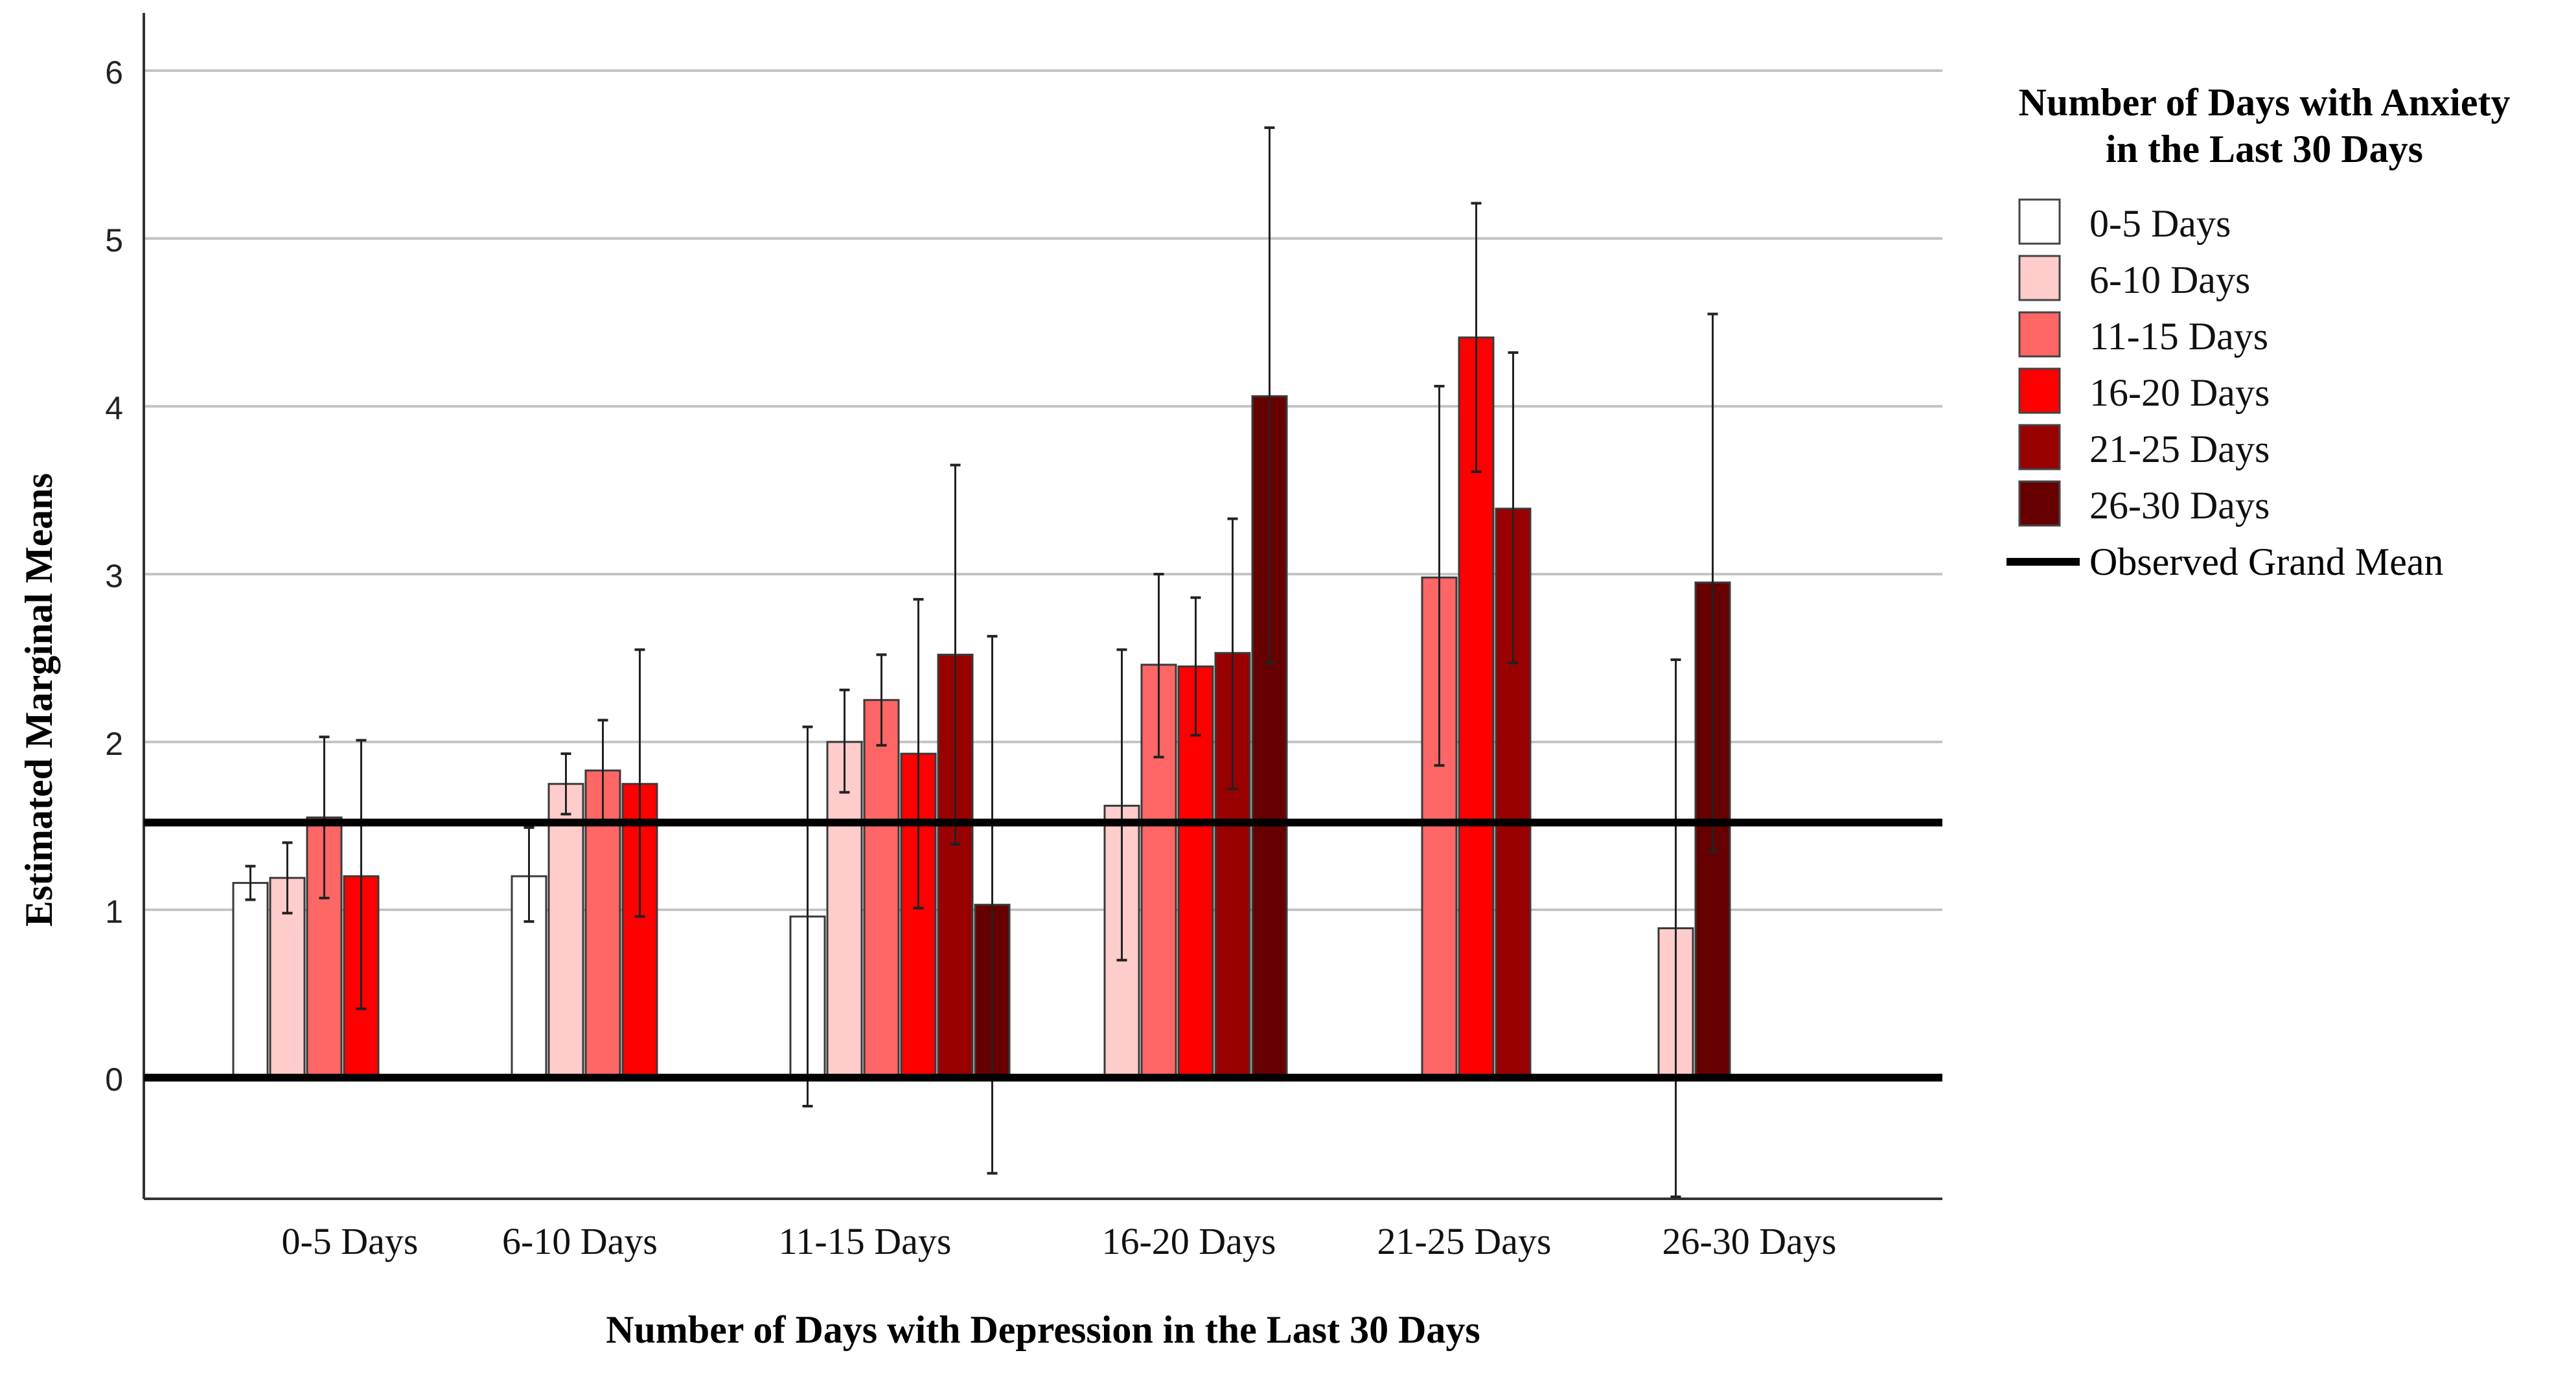 The height and width of the screenshot is (1377, 2576). Describe the element at coordinates (114, 408) in the screenshot. I see `y-tick-label: 4` at that location.